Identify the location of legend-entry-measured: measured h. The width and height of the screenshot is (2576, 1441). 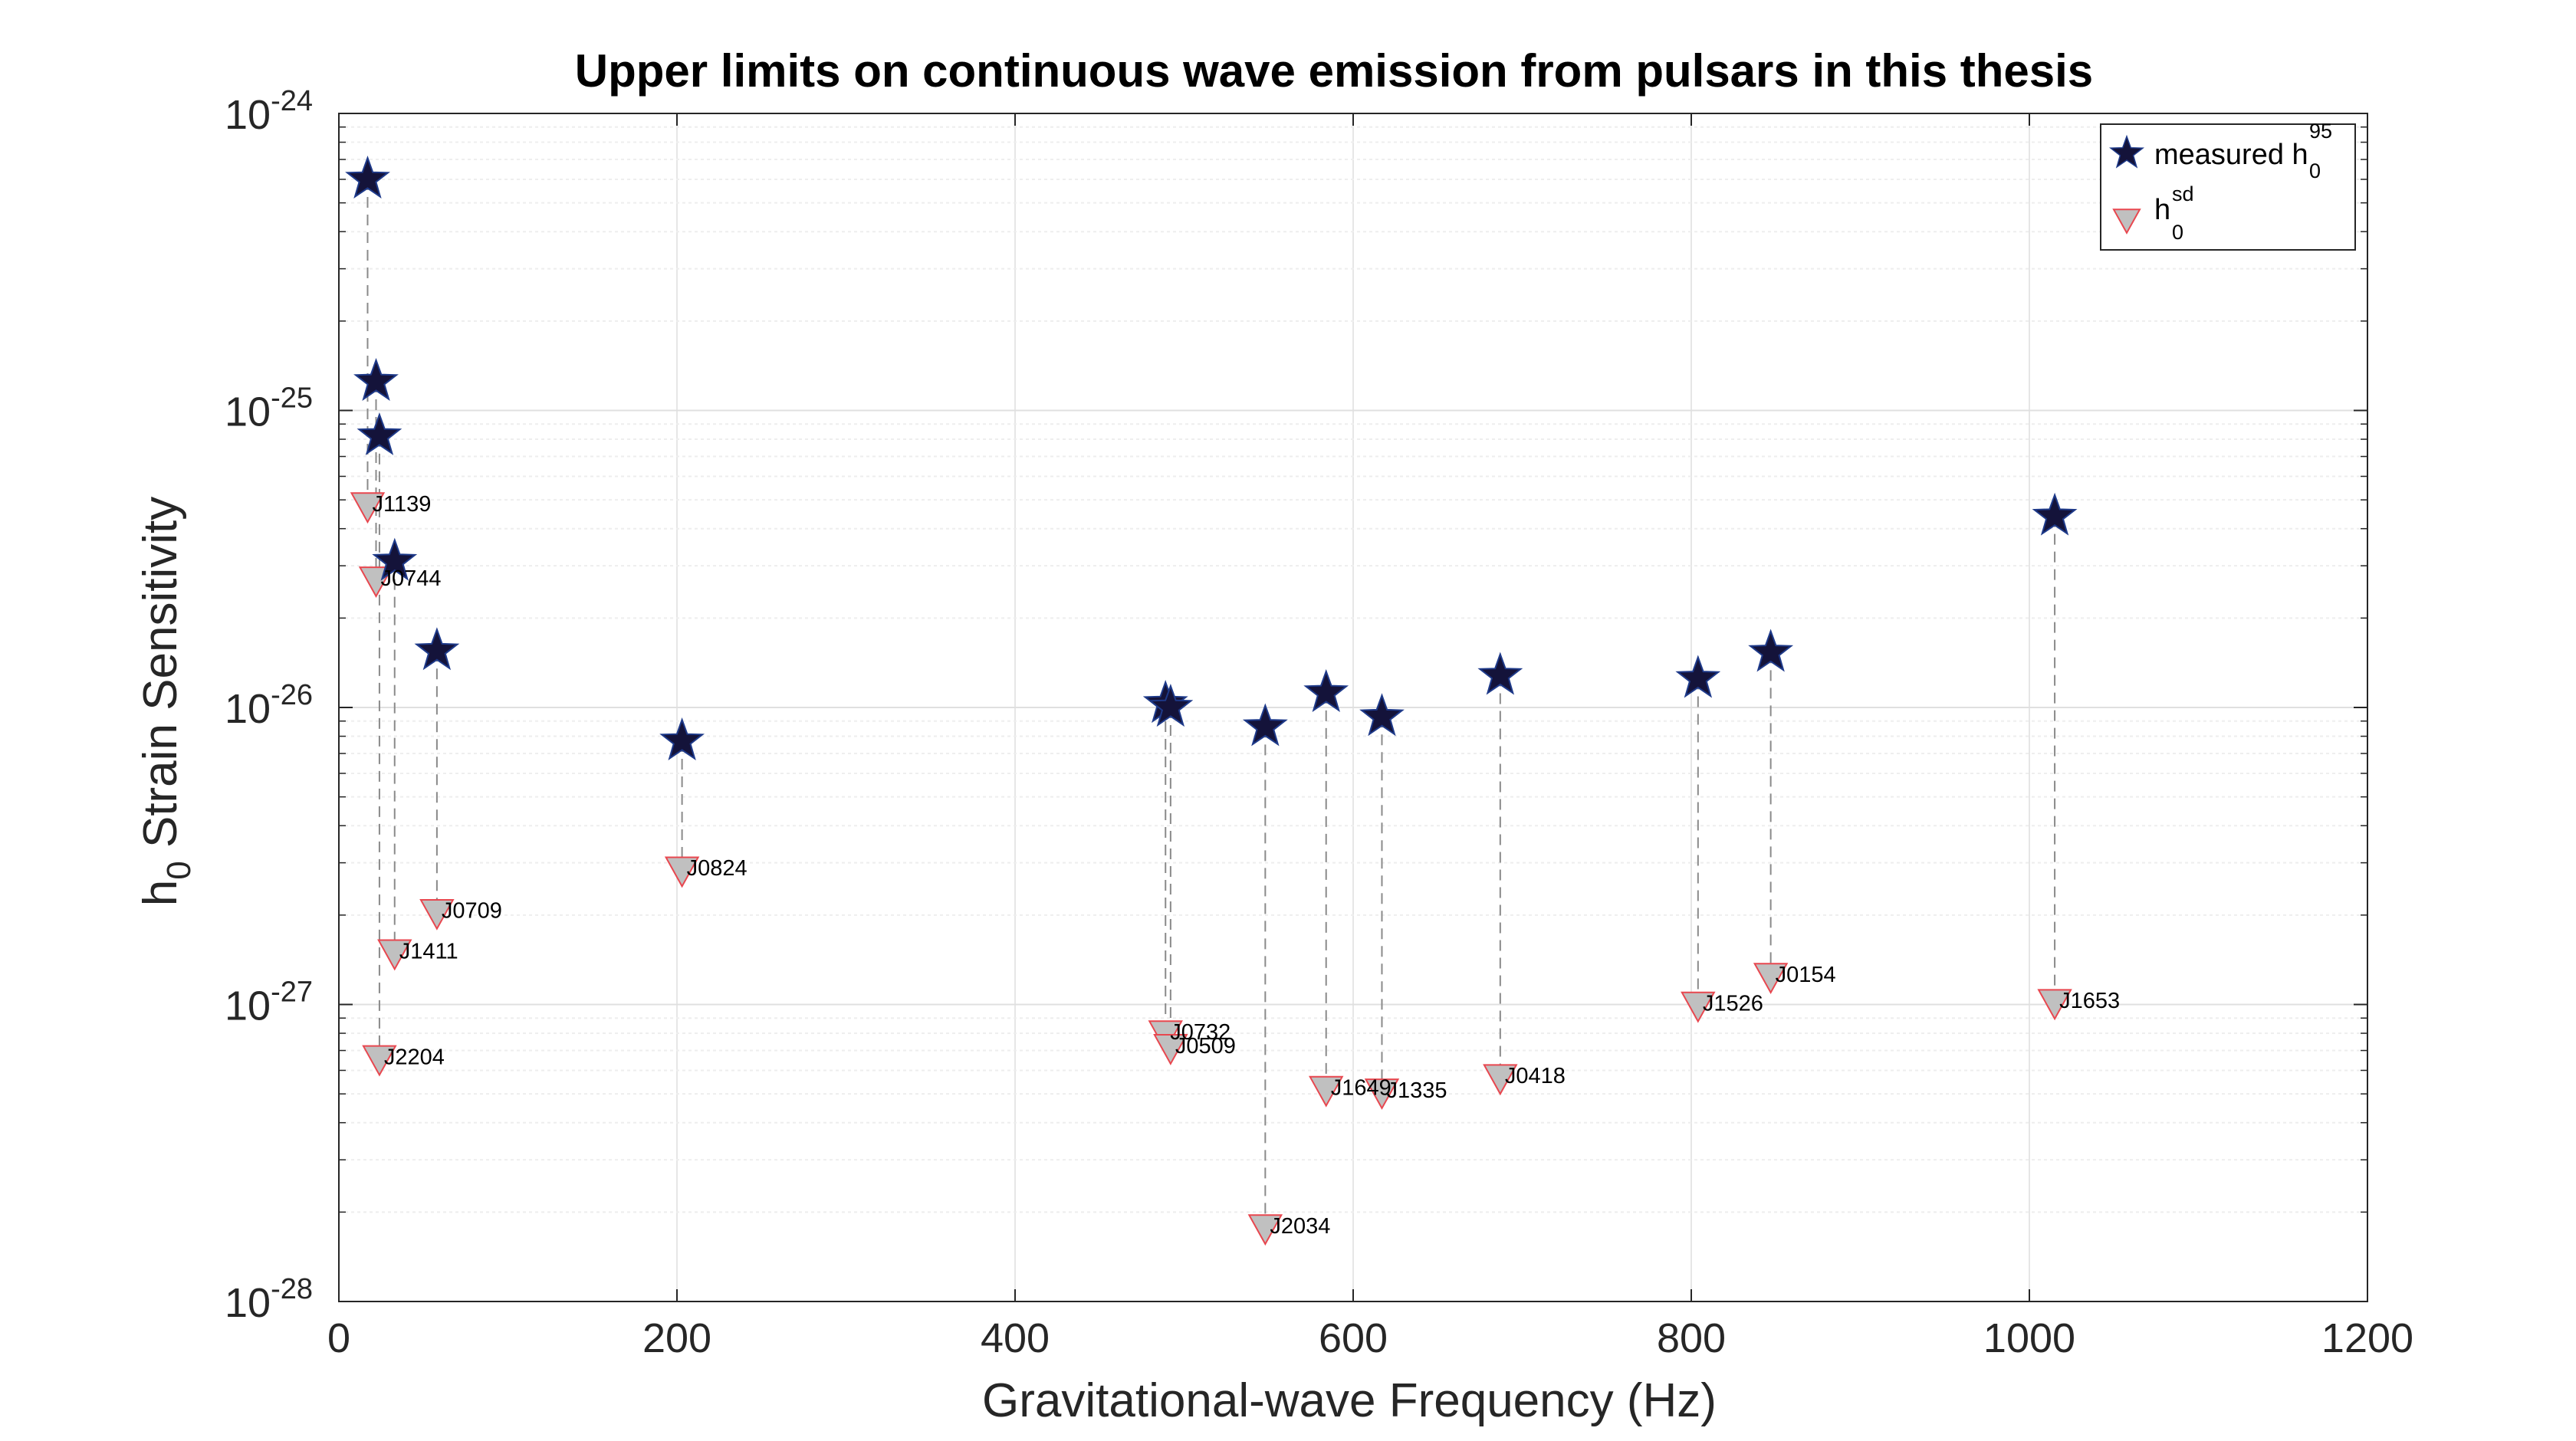
(2231, 155).